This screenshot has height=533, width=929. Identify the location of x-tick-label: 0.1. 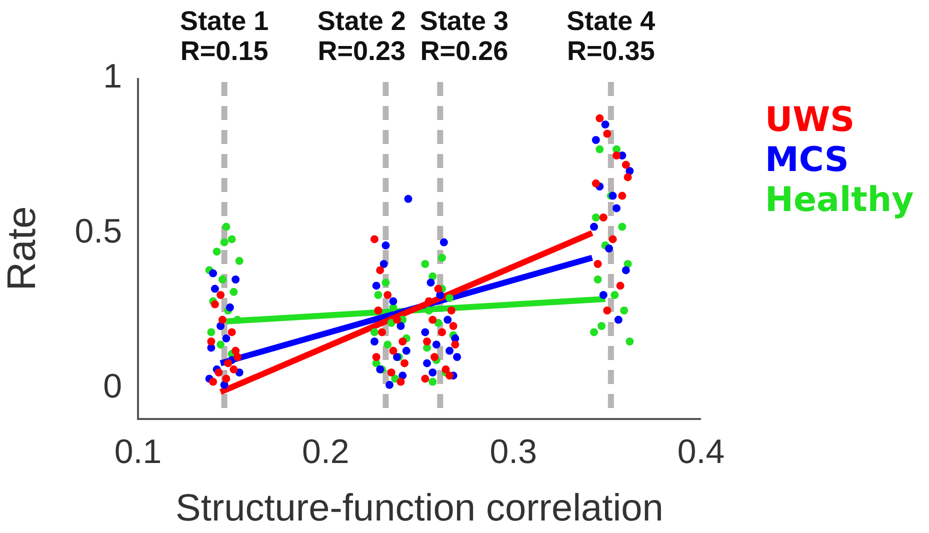
(138, 451).